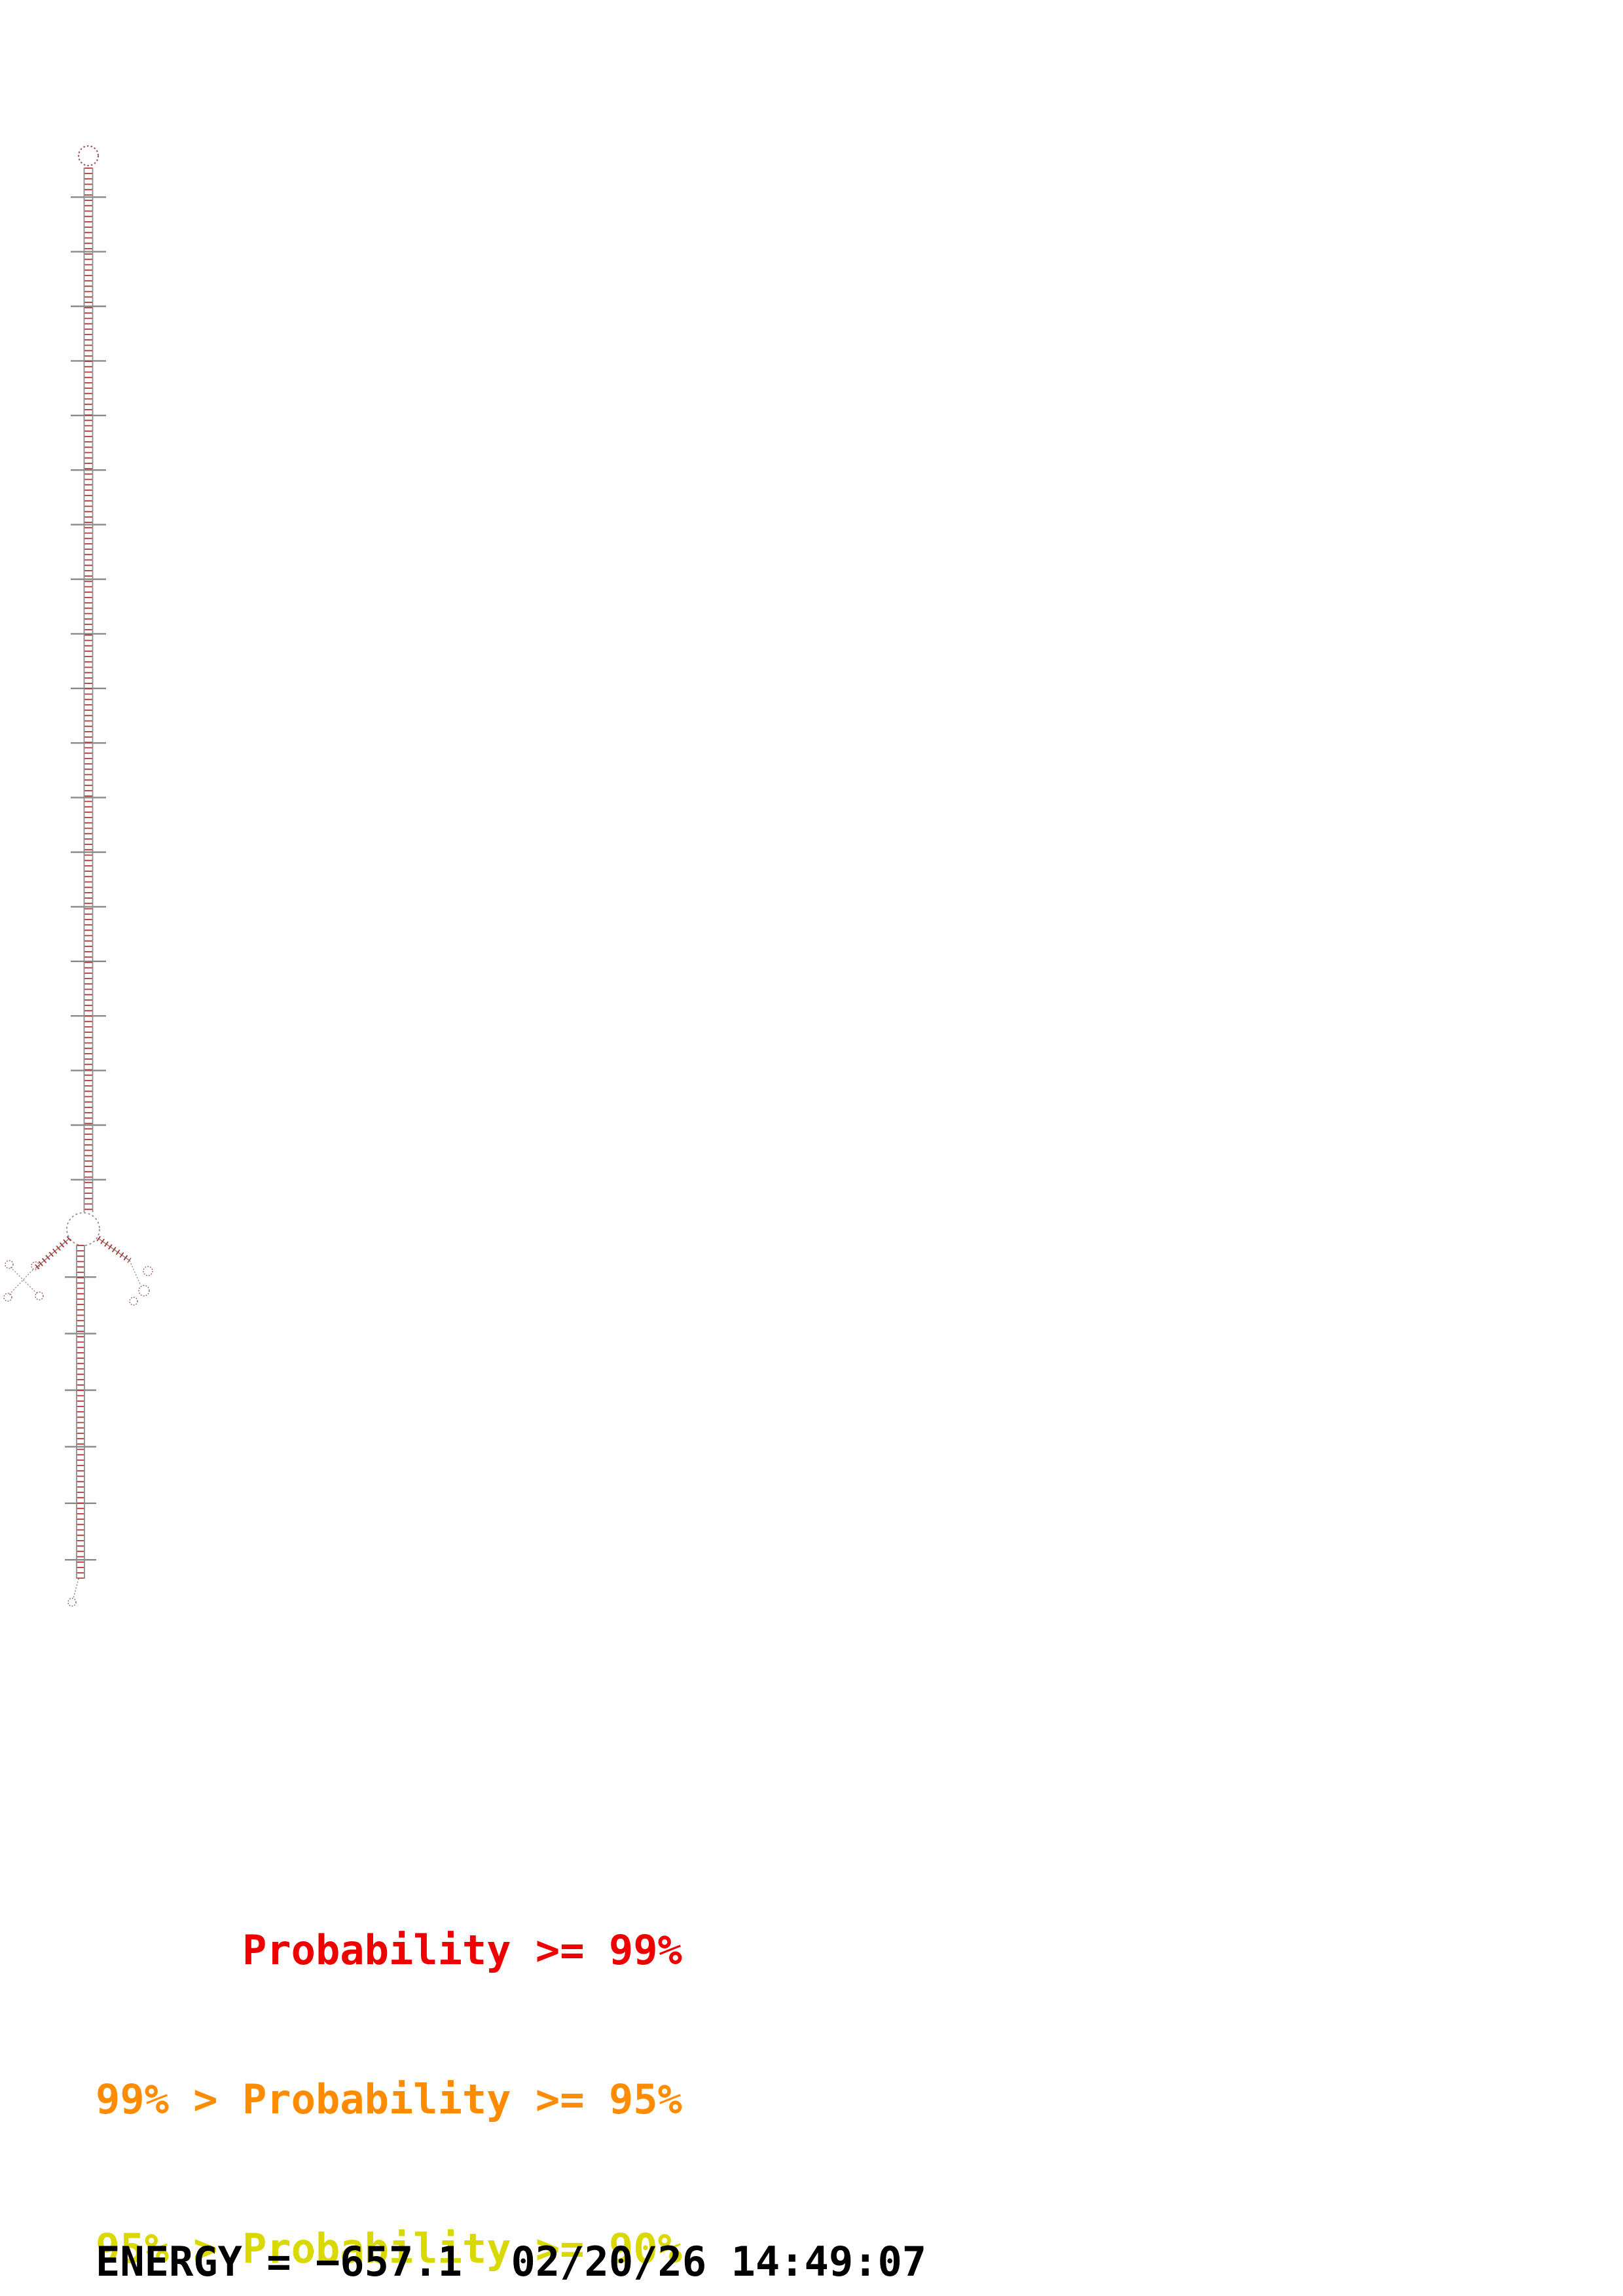 The height and width of the screenshot is (2296, 1623). What do you see at coordinates (389, 2099) in the screenshot?
I see `legend-line-95-99: 99% > Probability >= 95%` at bounding box center [389, 2099].